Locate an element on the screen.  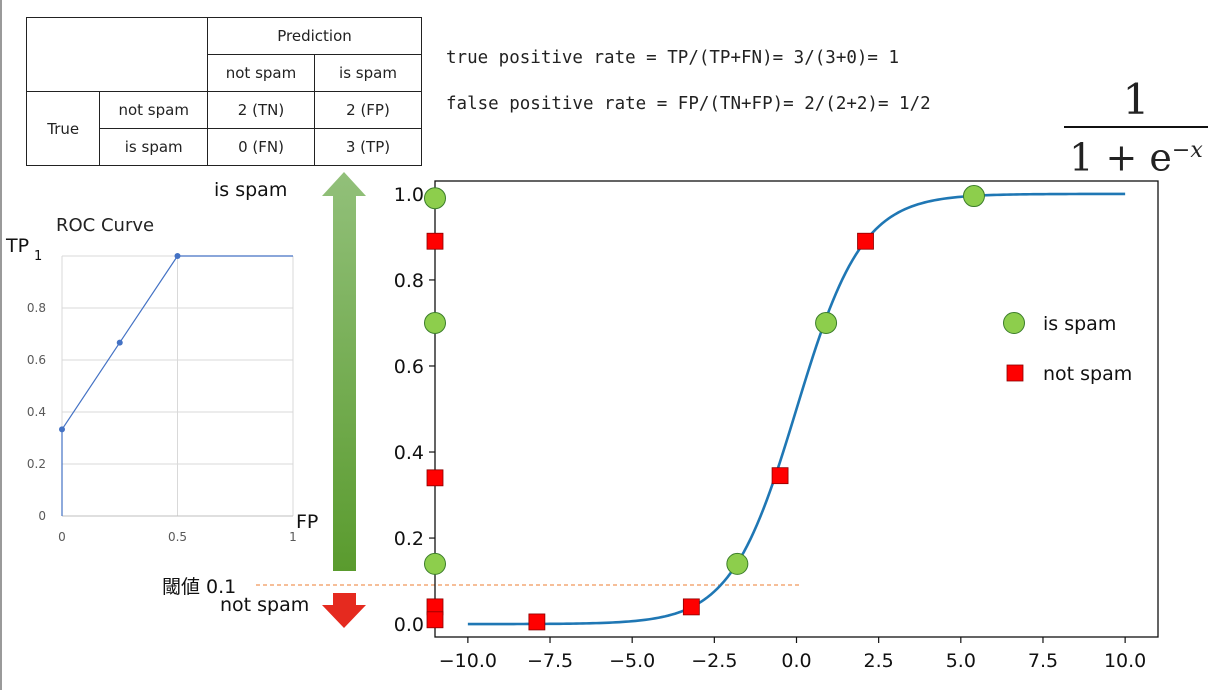
legend-is-spam-label: is spam is located at coordinates (1079, 324).